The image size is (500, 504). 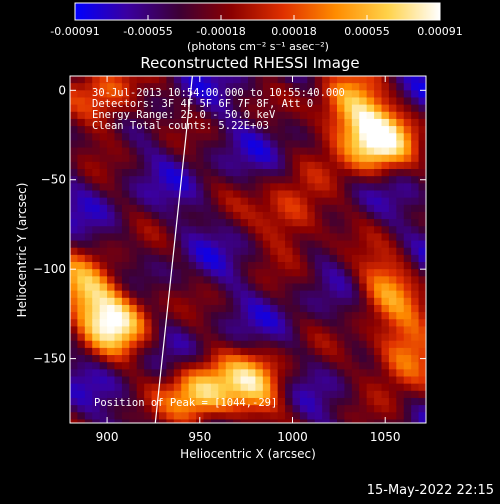 What do you see at coordinates (220, 31) in the screenshot?
I see `colorbar-tick-label: -0.00018` at bounding box center [220, 31].